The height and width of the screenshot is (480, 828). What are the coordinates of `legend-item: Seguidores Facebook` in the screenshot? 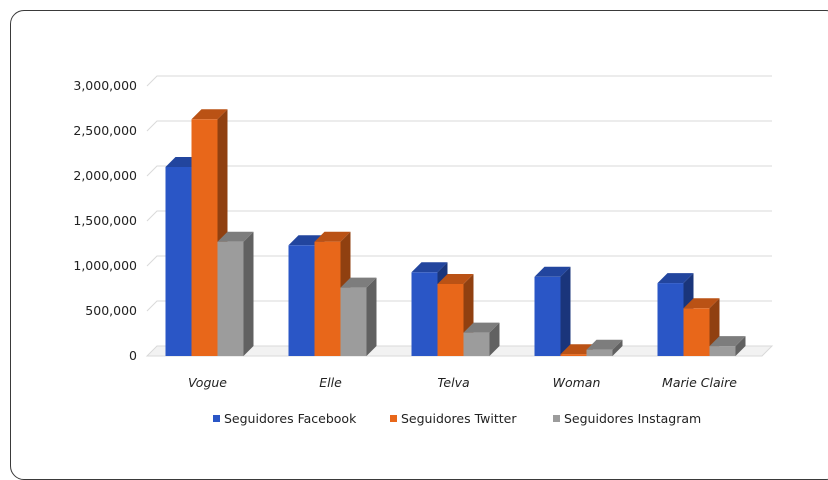 It's located at (285, 418).